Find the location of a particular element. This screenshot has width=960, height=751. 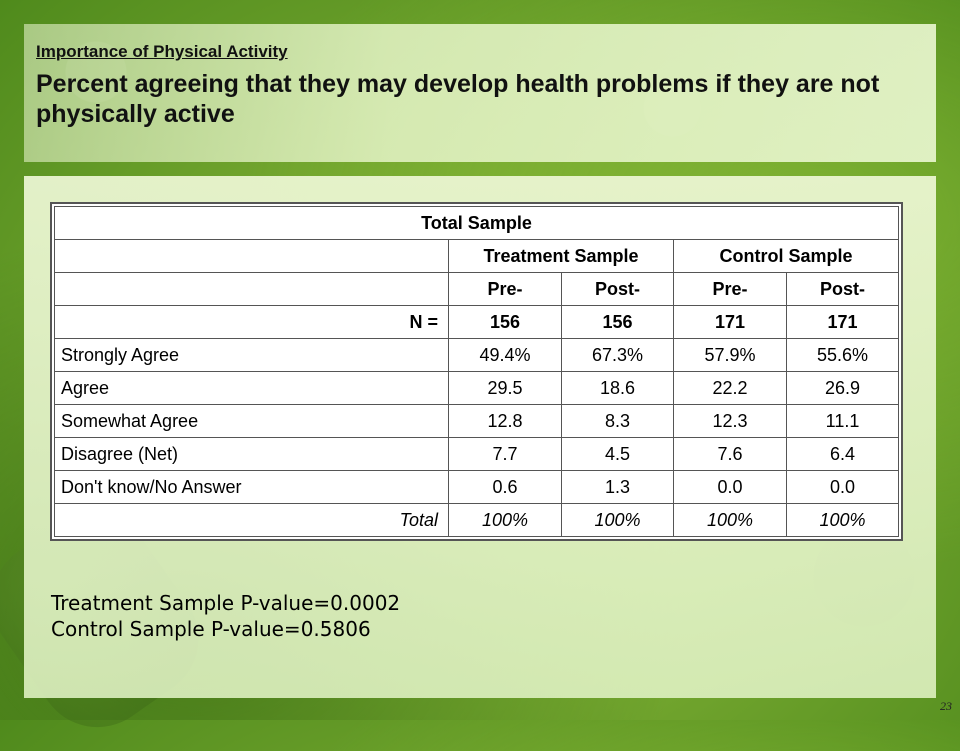

group-header-row: Treatment Sample Control Sample is located at coordinates (476, 256).